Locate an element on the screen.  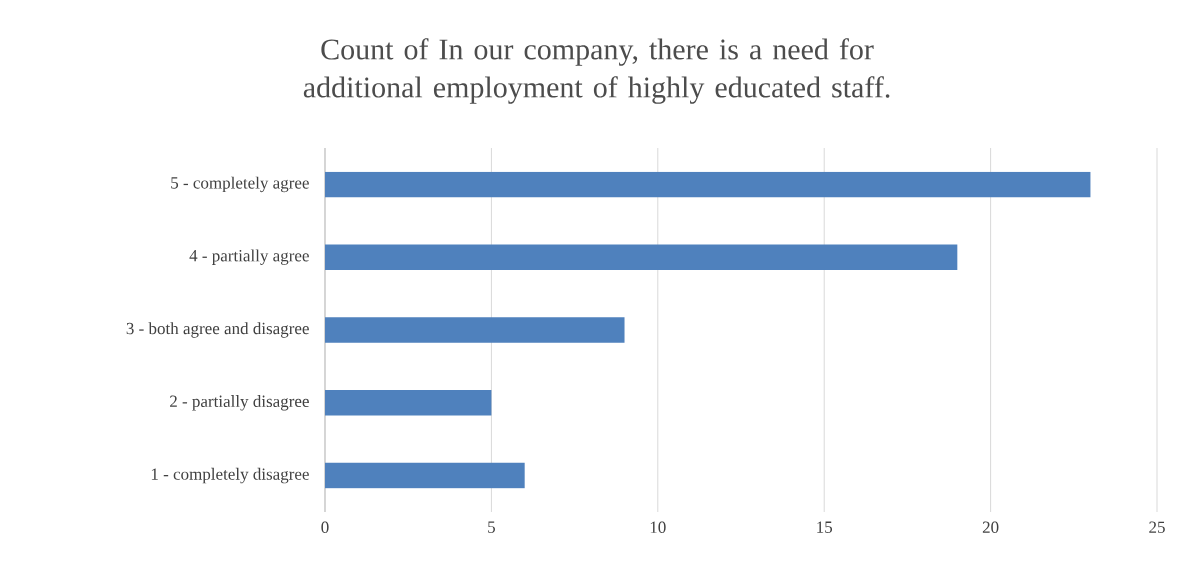
y-tick-label: 4 - partially agree is located at coordinates (249, 257).